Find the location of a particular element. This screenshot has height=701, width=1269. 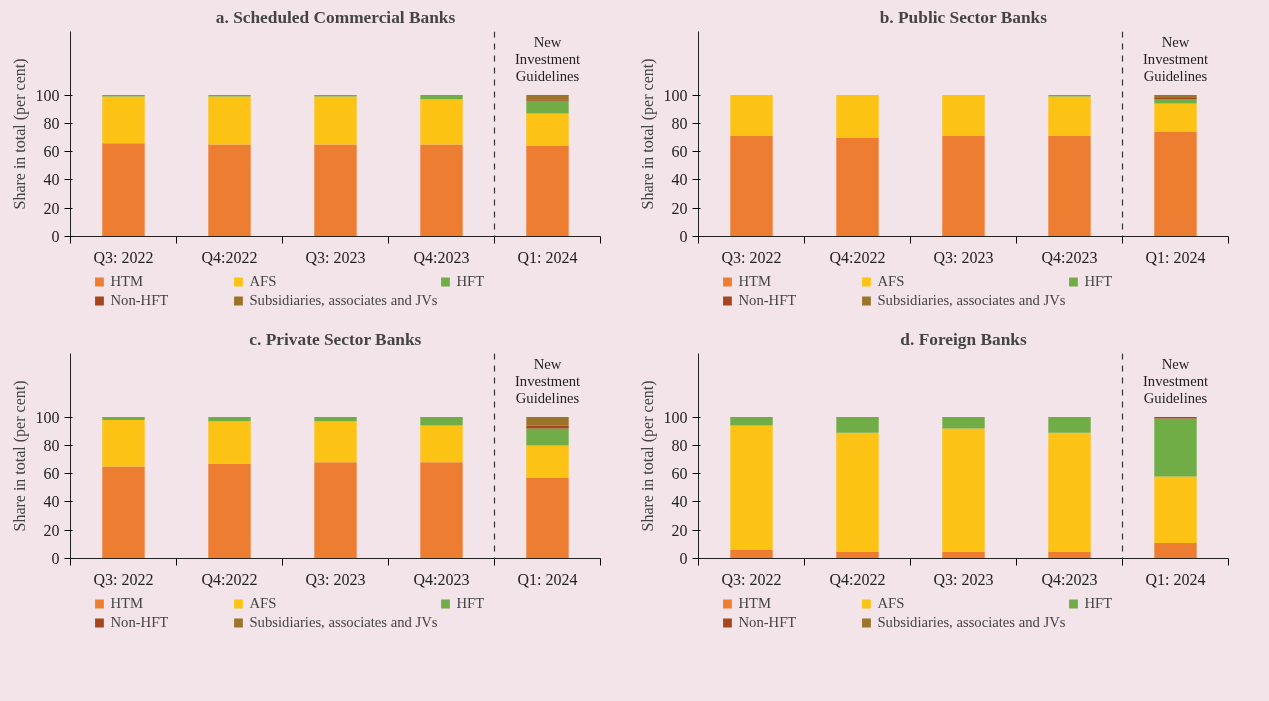

y-tick-label: 80 is located at coordinates (51, 445).